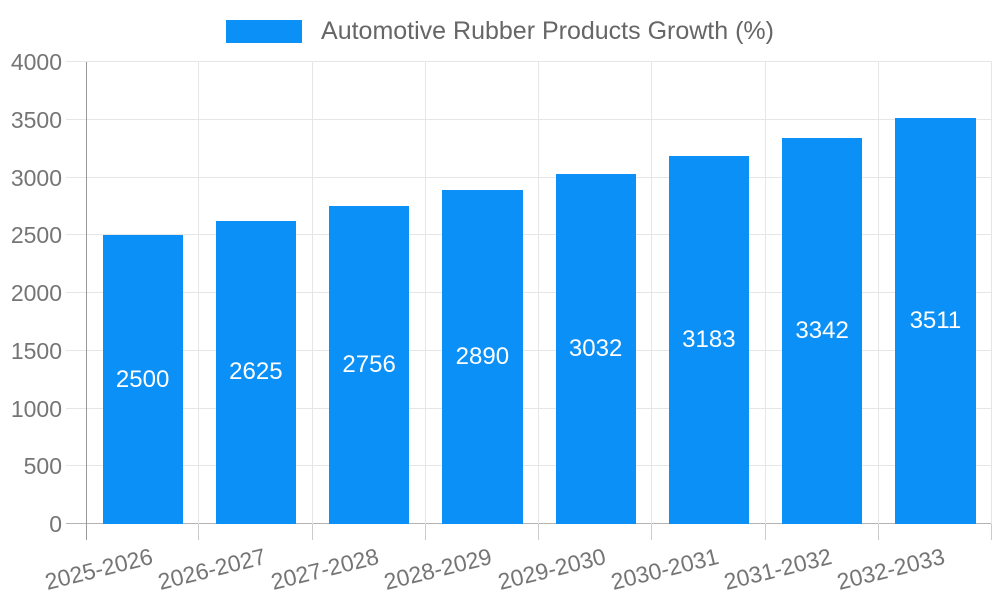  I want to click on legend-swatch-icon, so click(264, 31).